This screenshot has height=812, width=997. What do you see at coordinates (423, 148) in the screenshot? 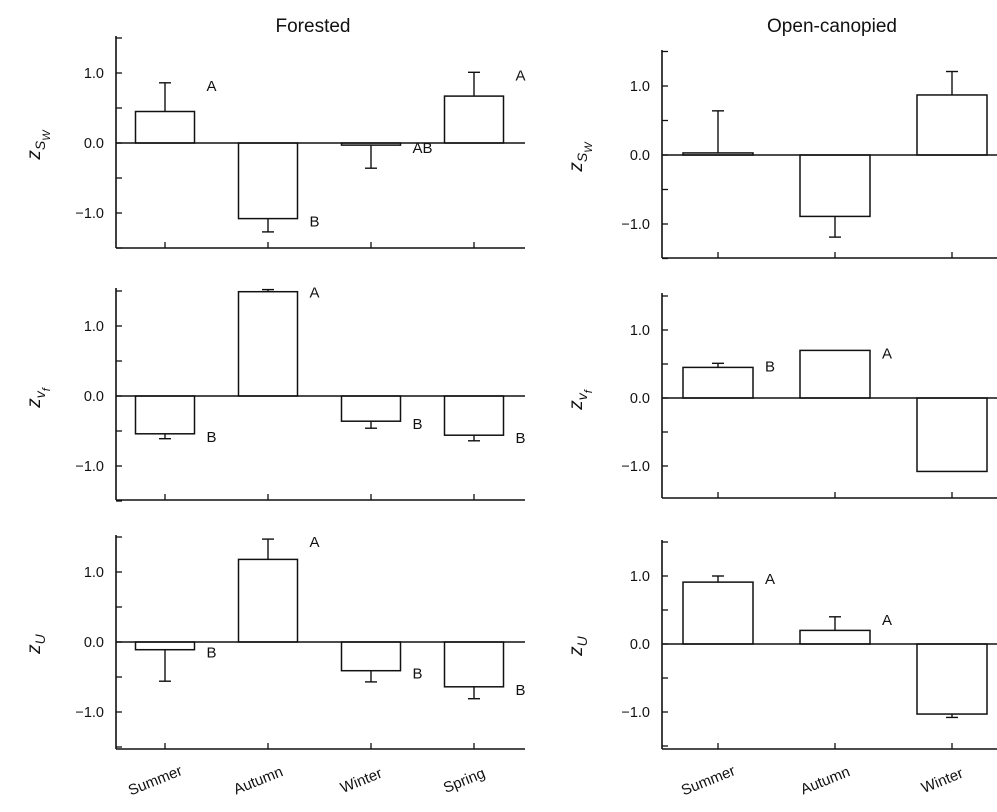
I see `significance-letter: AB` at bounding box center [423, 148].